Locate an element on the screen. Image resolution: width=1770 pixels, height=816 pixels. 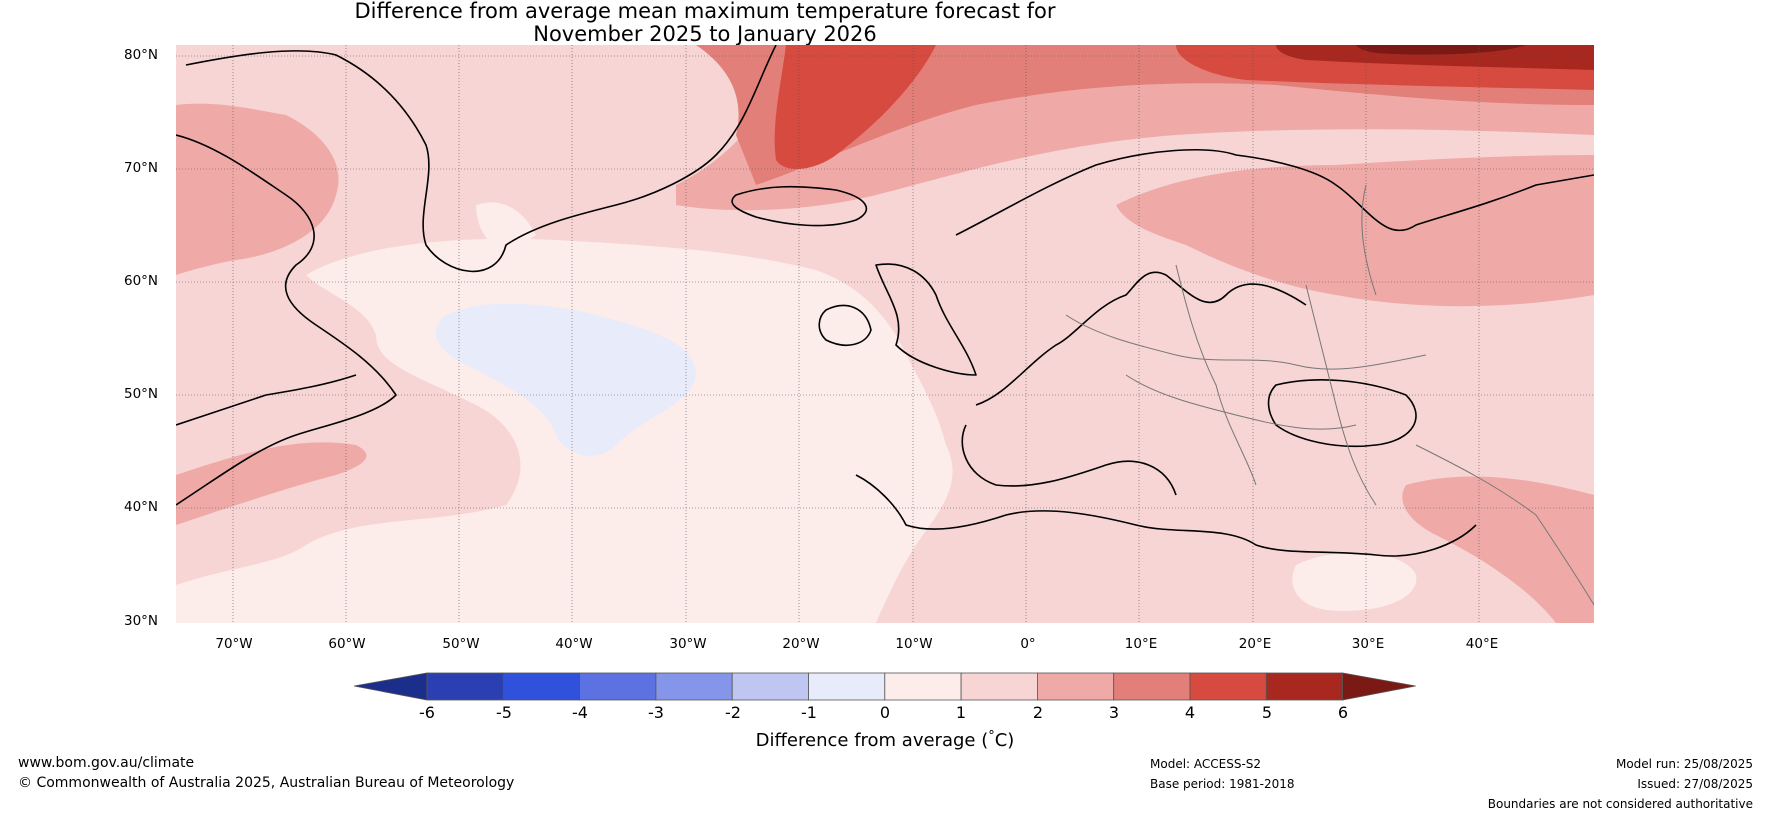
north-america-coast is located at coordinates (266, 400).